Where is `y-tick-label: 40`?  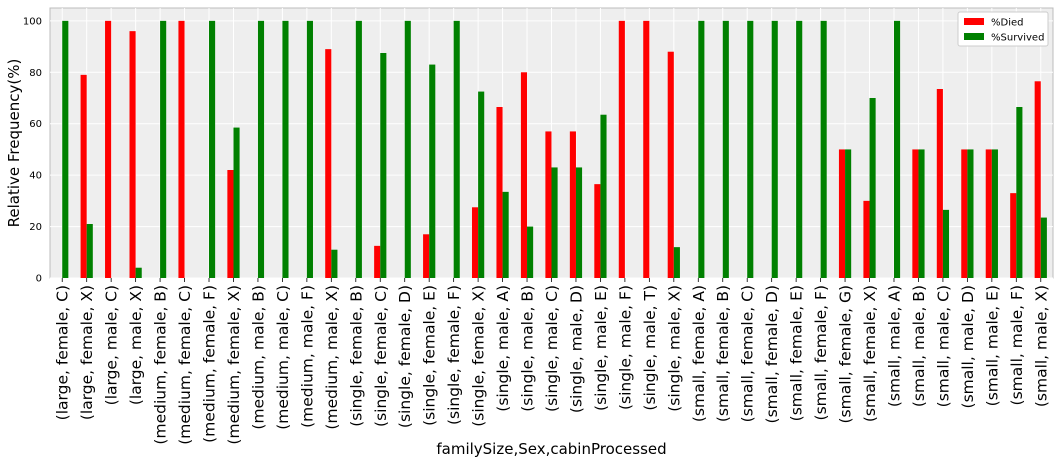
y-tick-label: 40 is located at coordinates (35, 176).